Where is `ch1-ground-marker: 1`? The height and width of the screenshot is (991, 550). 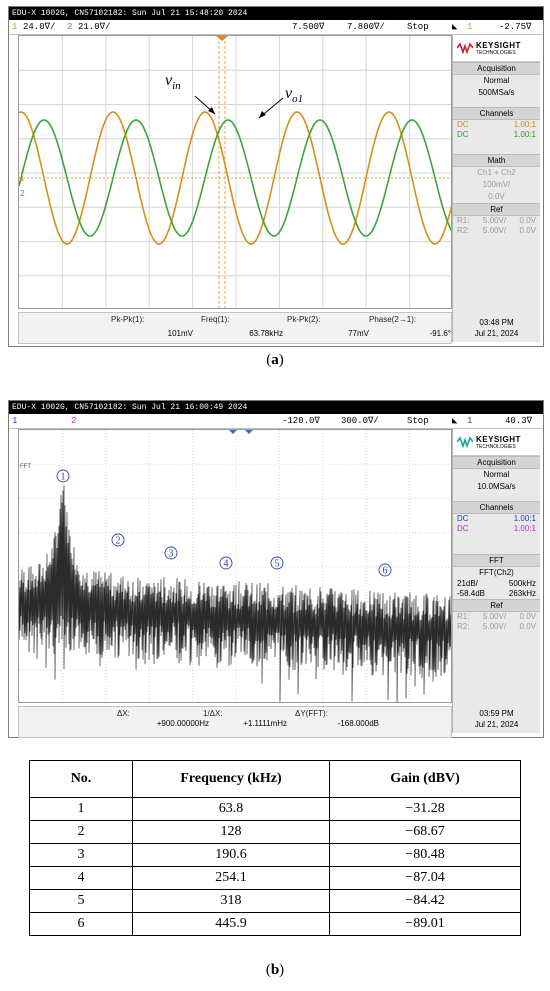 ch1-ground-marker: 1 is located at coordinates (22, 178).